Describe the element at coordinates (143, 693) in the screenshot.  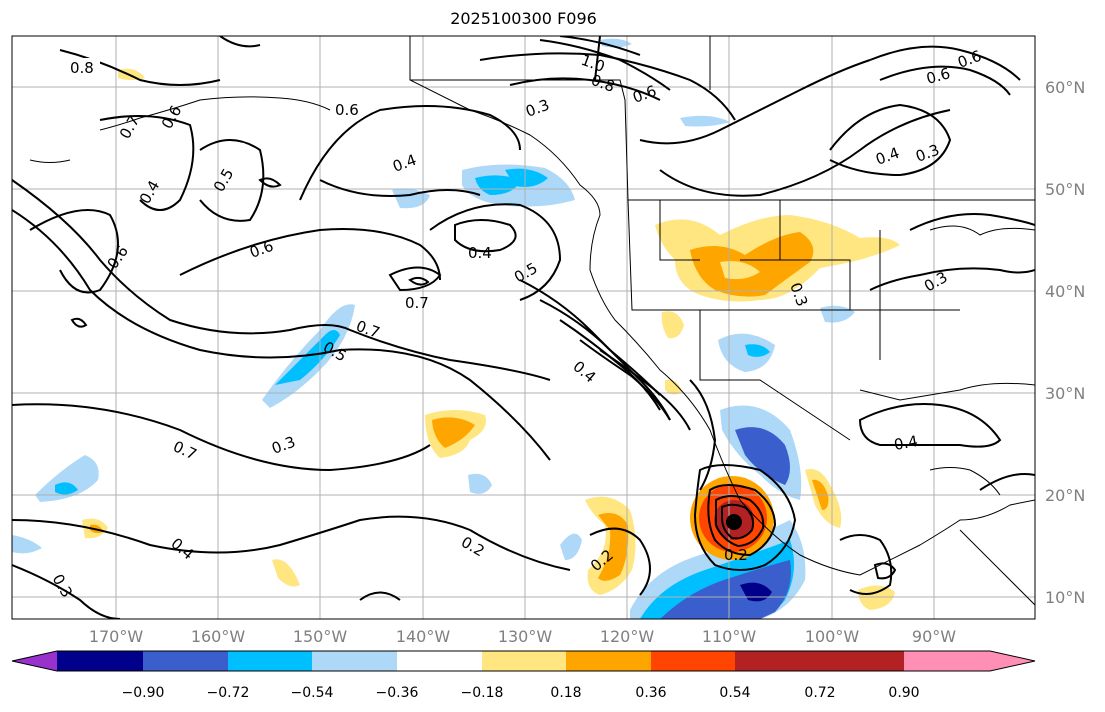
I see `colorbar-tick: −0.90` at that location.